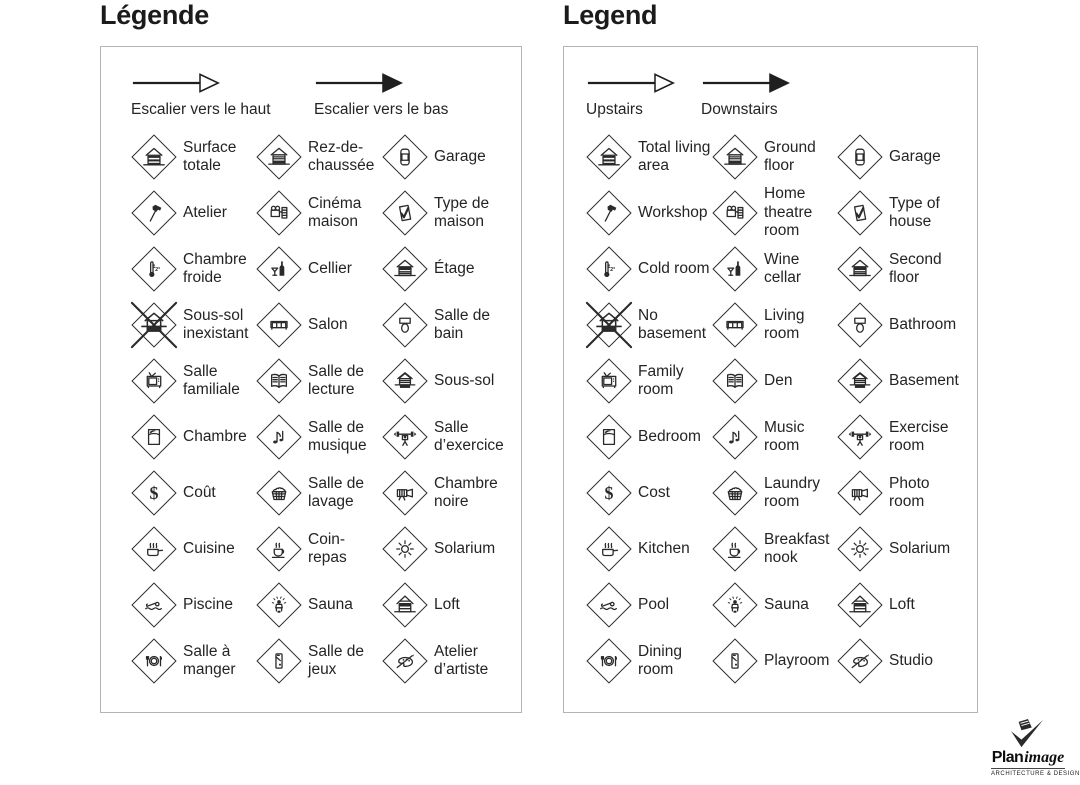  I want to click on legend-item-label: Exercise room, so click(919, 436).